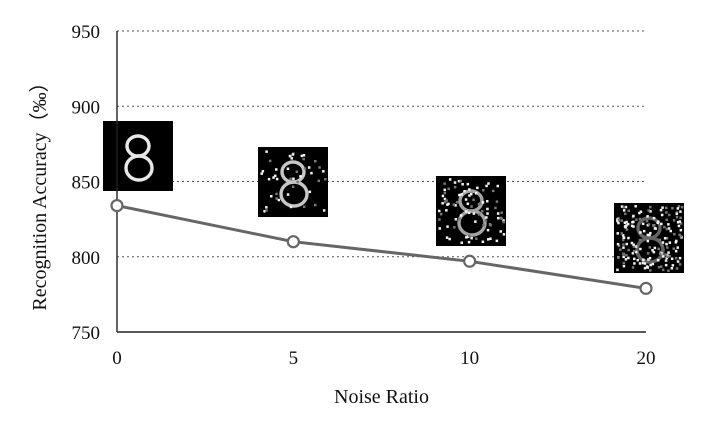  I want to click on x-tick-labels: 0 5 10 20, so click(383, 358).